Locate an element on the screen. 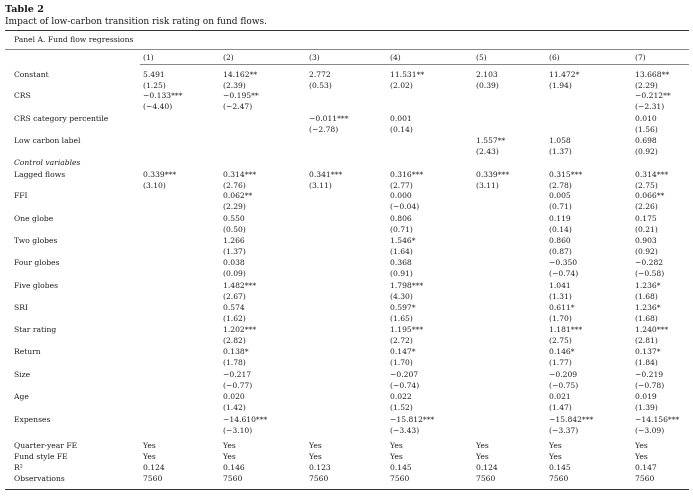 This screenshot has width=693, height=501. column-header: (7) is located at coordinates (640, 57).